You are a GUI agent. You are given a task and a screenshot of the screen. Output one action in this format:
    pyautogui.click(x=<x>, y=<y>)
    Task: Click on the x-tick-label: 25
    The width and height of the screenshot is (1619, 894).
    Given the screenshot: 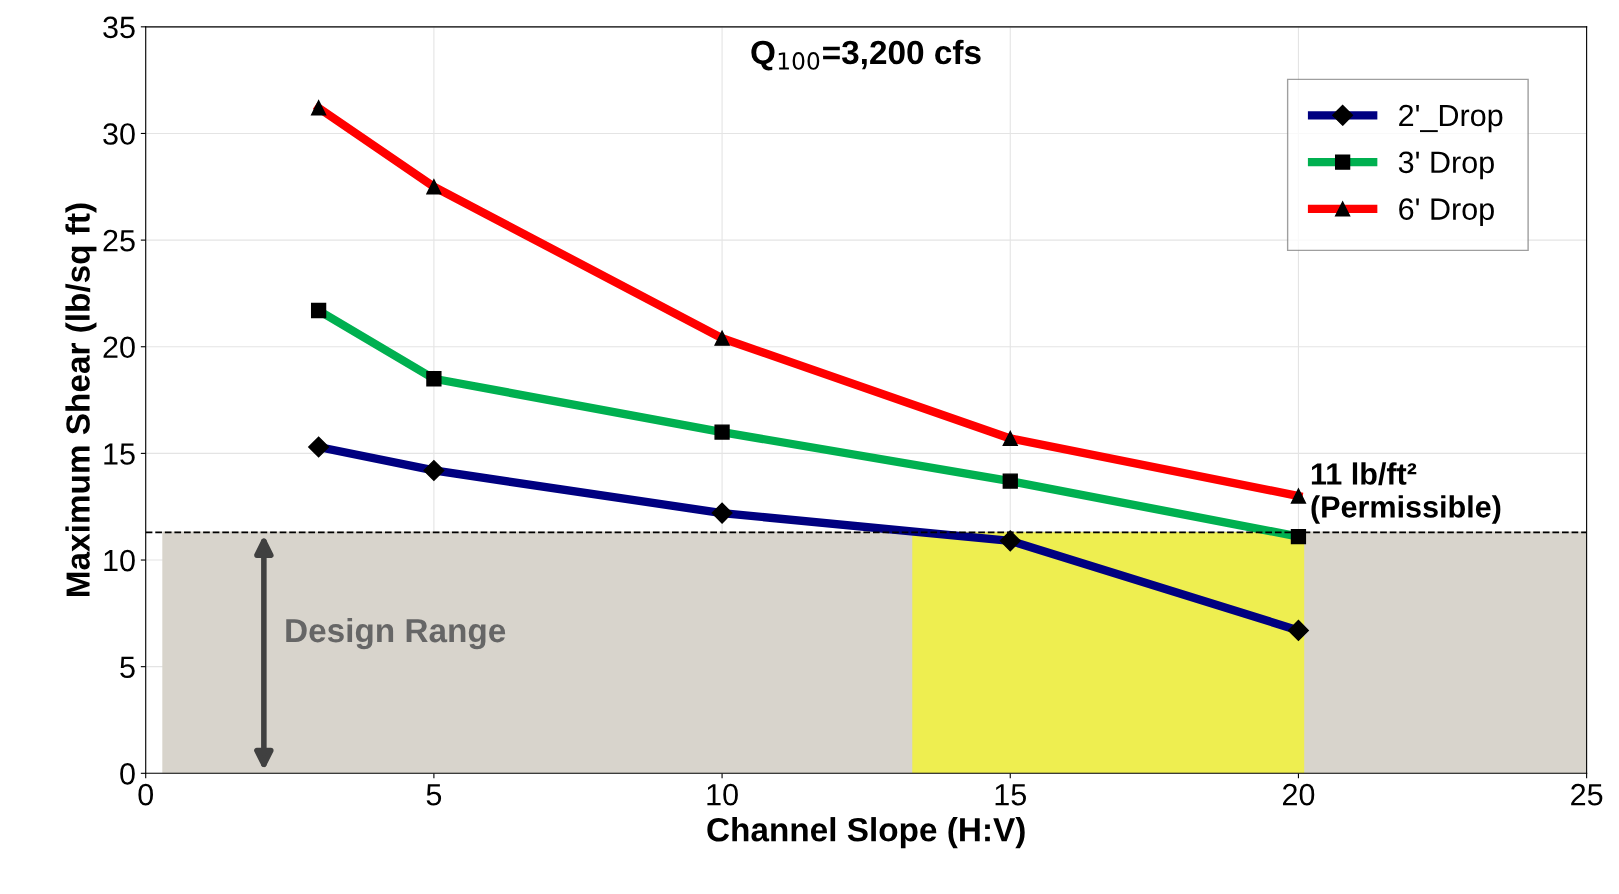 What is the action you would take?
    pyautogui.click(x=1587, y=794)
    